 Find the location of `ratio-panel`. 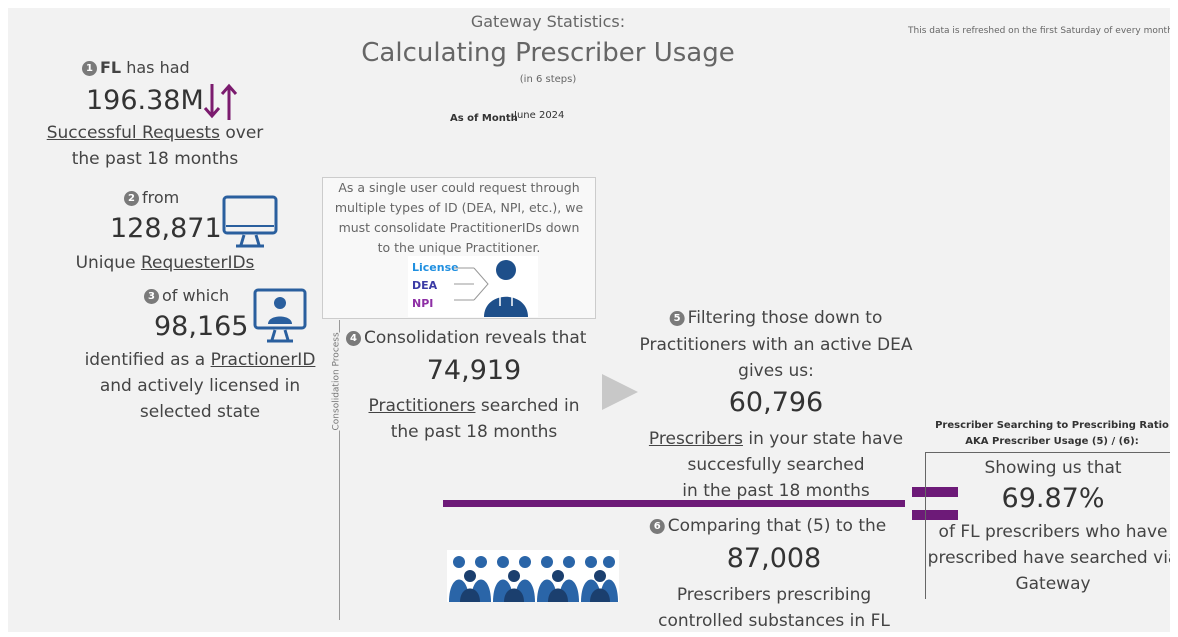

ratio-panel is located at coordinates (1047, 525).